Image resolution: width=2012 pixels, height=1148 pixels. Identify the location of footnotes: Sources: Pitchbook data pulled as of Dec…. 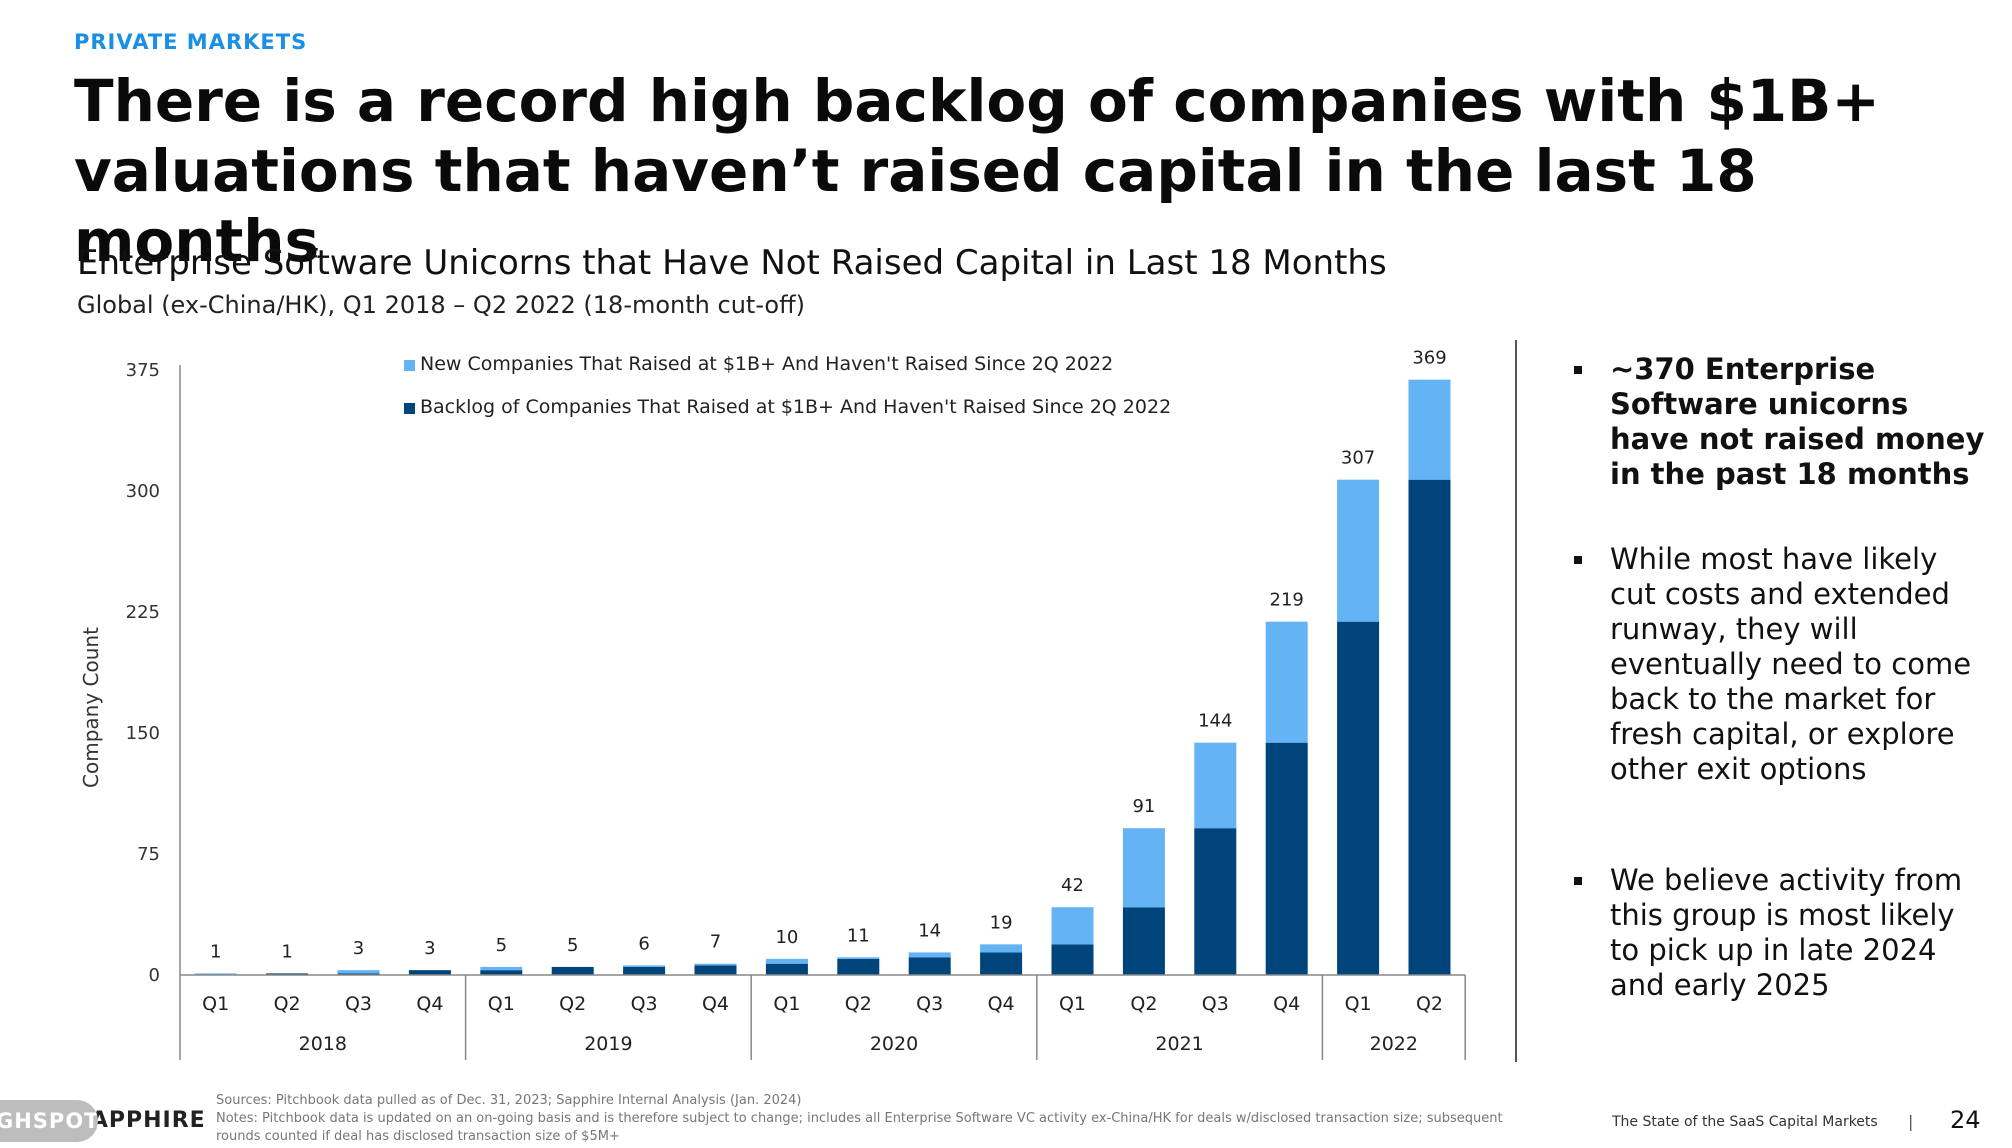
(881, 1119).